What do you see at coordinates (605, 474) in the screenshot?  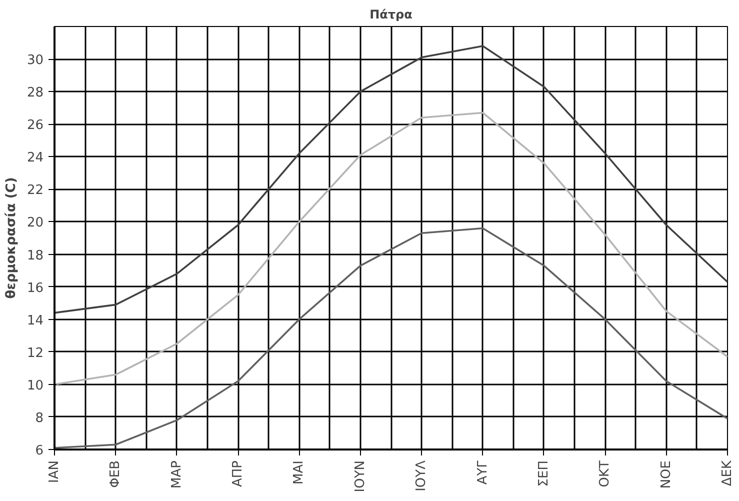 I see `x-tick-label: ΟΚΤ` at bounding box center [605, 474].